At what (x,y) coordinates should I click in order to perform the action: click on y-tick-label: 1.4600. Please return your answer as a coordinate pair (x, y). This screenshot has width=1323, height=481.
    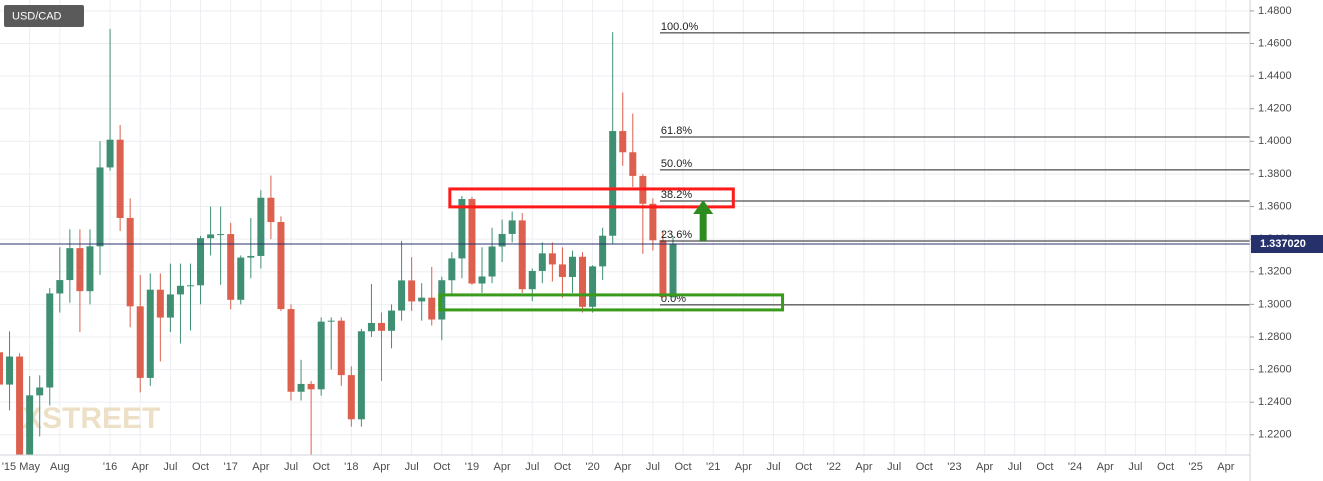
    Looking at the image, I should click on (1275, 43).